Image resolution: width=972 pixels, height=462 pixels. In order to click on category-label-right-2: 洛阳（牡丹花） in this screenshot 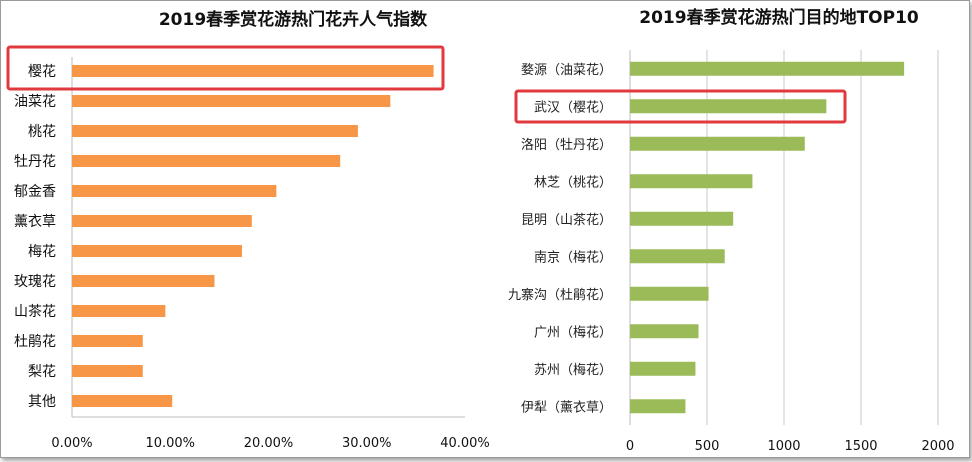, I will do `click(566, 145)`.